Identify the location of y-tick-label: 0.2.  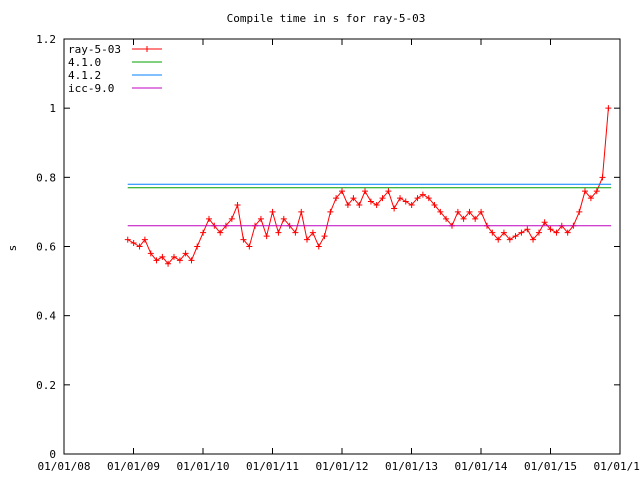
(46, 385).